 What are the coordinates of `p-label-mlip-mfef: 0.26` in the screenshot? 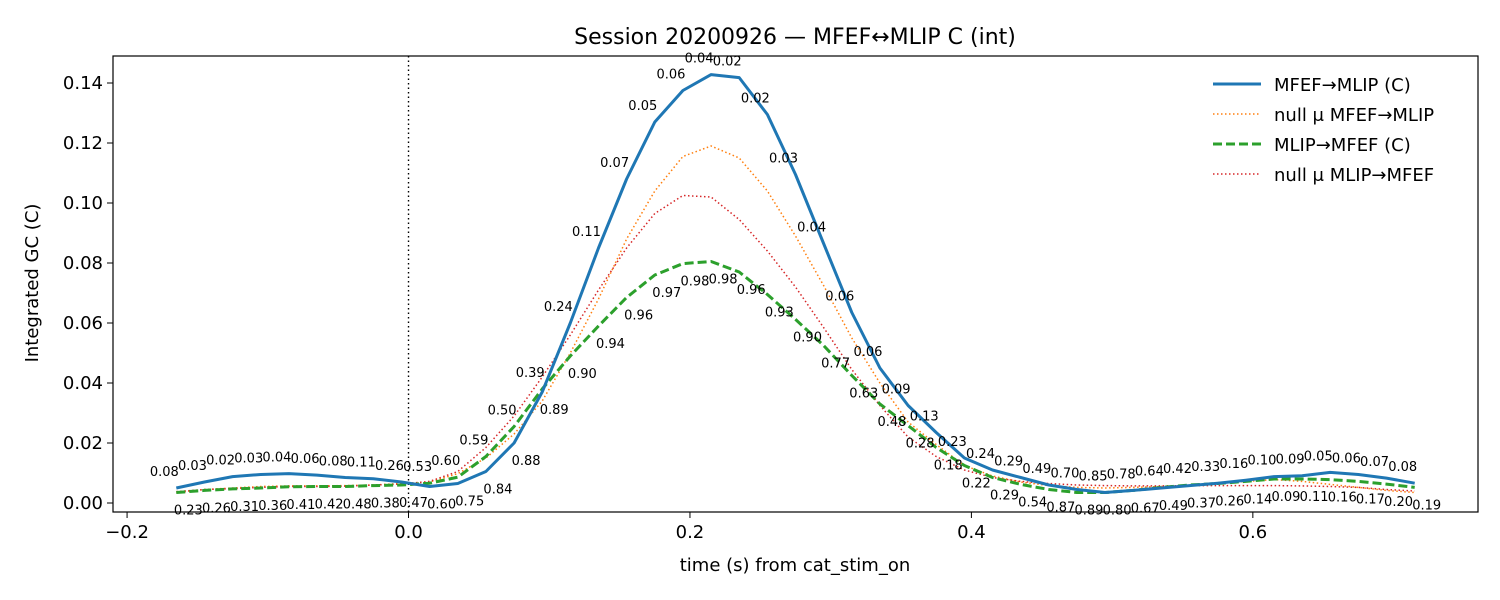 It's located at (216, 508).